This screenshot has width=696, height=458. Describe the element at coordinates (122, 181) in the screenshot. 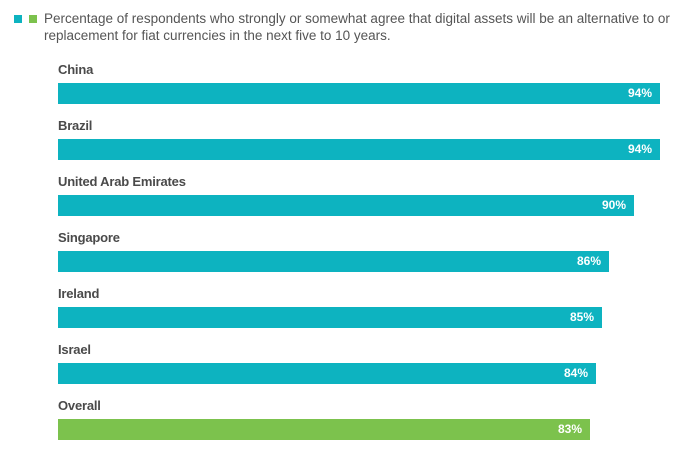

I see `category-label-united-arab-emirates: United Arab Emirates` at that location.